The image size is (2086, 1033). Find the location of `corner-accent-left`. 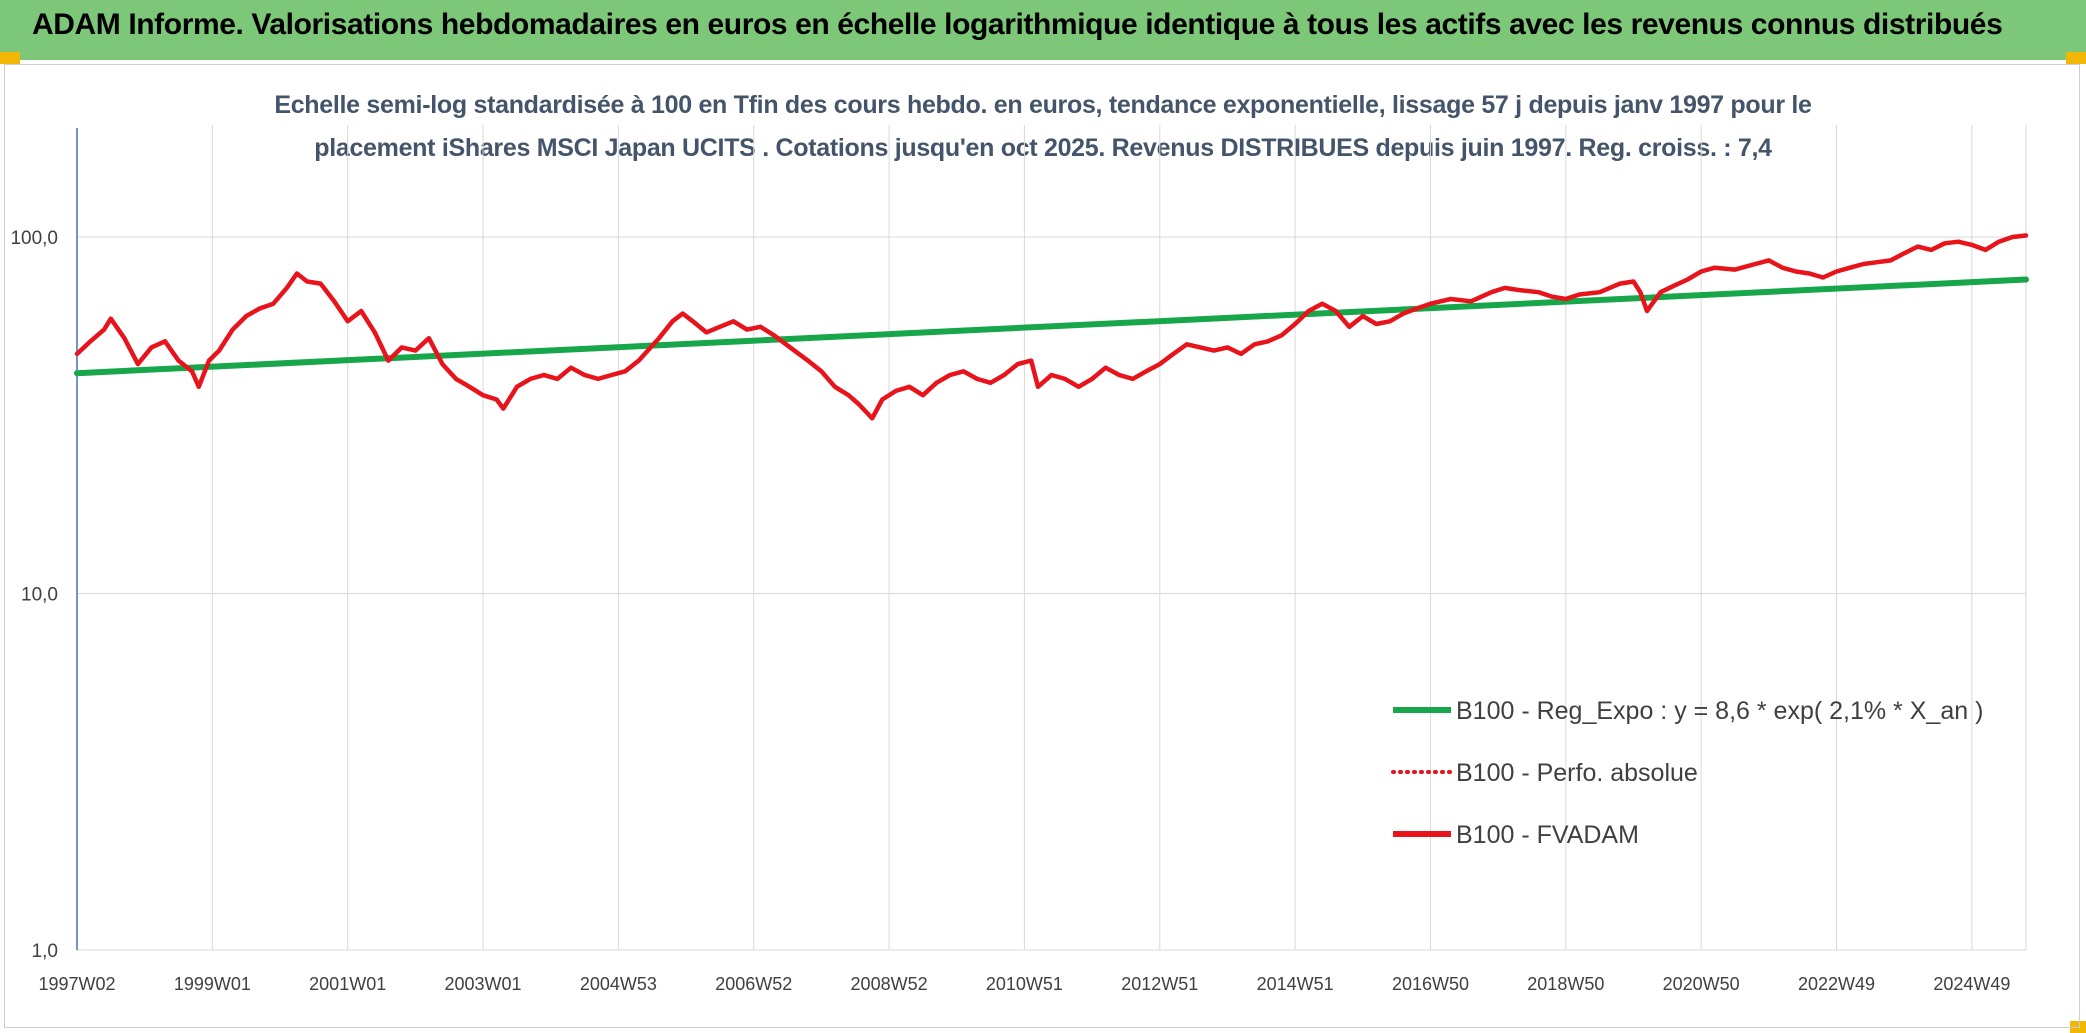

corner-accent-left is located at coordinates (10, 58).